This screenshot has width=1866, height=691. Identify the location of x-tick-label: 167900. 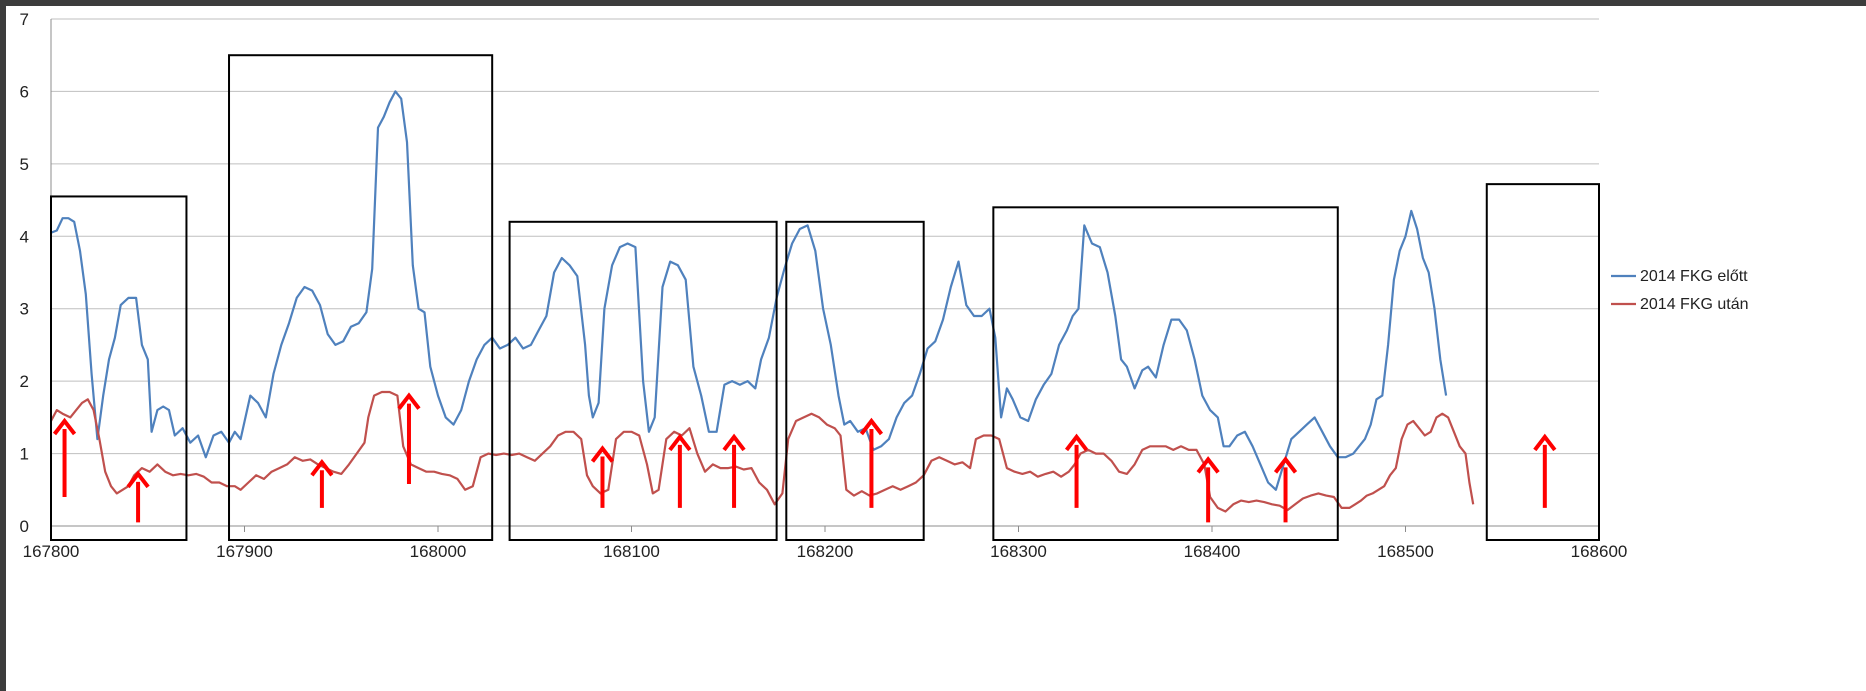
(244, 551).